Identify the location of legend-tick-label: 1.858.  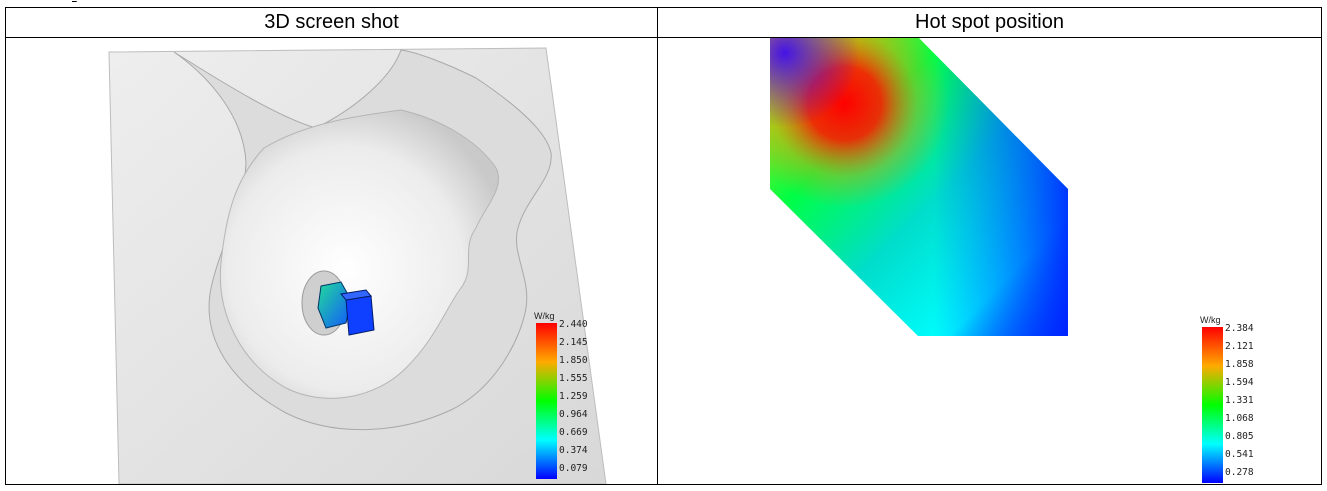
(1239, 364).